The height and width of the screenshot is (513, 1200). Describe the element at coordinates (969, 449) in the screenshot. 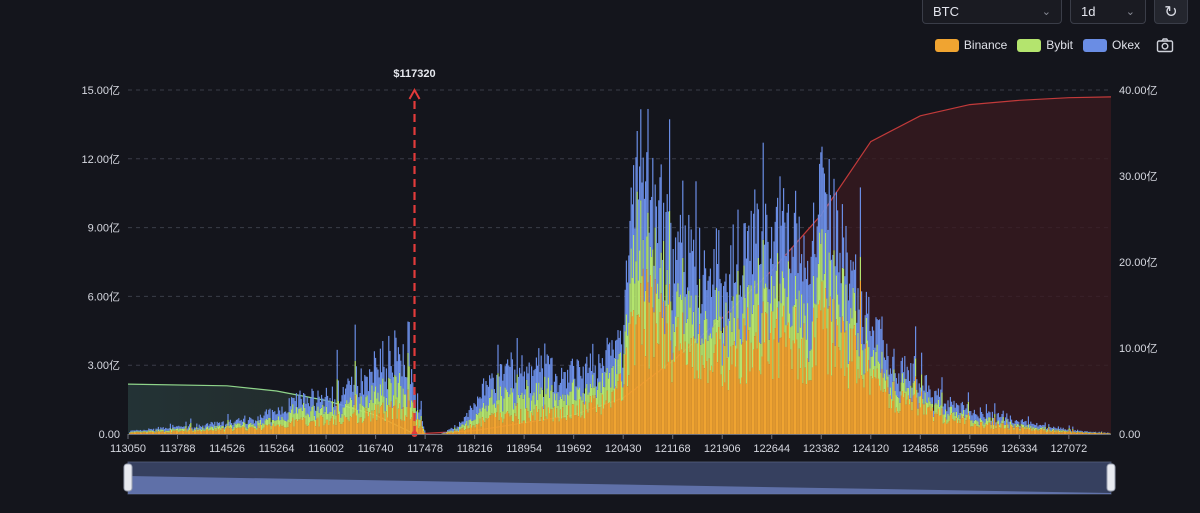

I see `x-tick-label: 125596` at that location.